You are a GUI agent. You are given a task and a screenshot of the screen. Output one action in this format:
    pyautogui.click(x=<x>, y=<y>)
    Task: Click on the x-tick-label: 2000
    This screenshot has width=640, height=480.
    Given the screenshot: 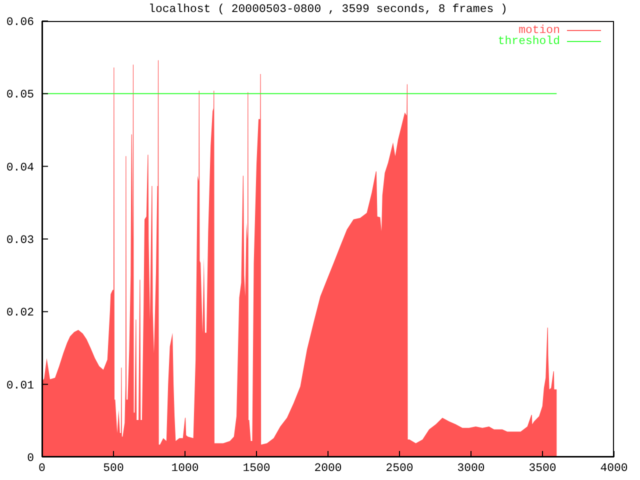 What is the action you would take?
    pyautogui.click(x=328, y=469)
    